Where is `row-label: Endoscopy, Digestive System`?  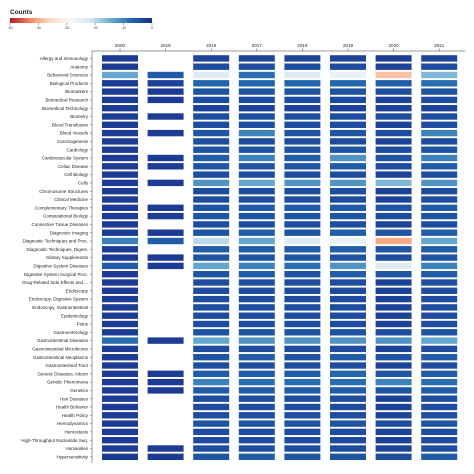
row-label: Endoscopy, Digestive System is located at coordinates (58, 299).